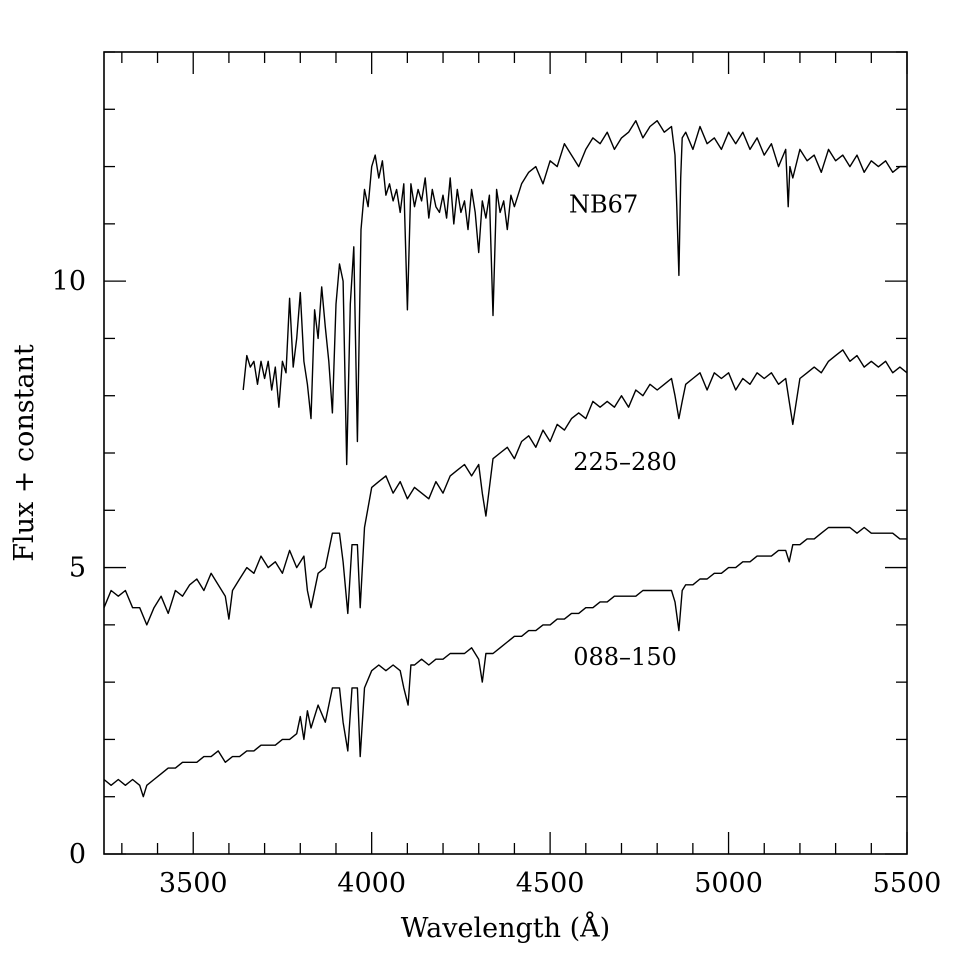  What do you see at coordinates (69, 281) in the screenshot?
I see `y-tick-label: 10` at bounding box center [69, 281].